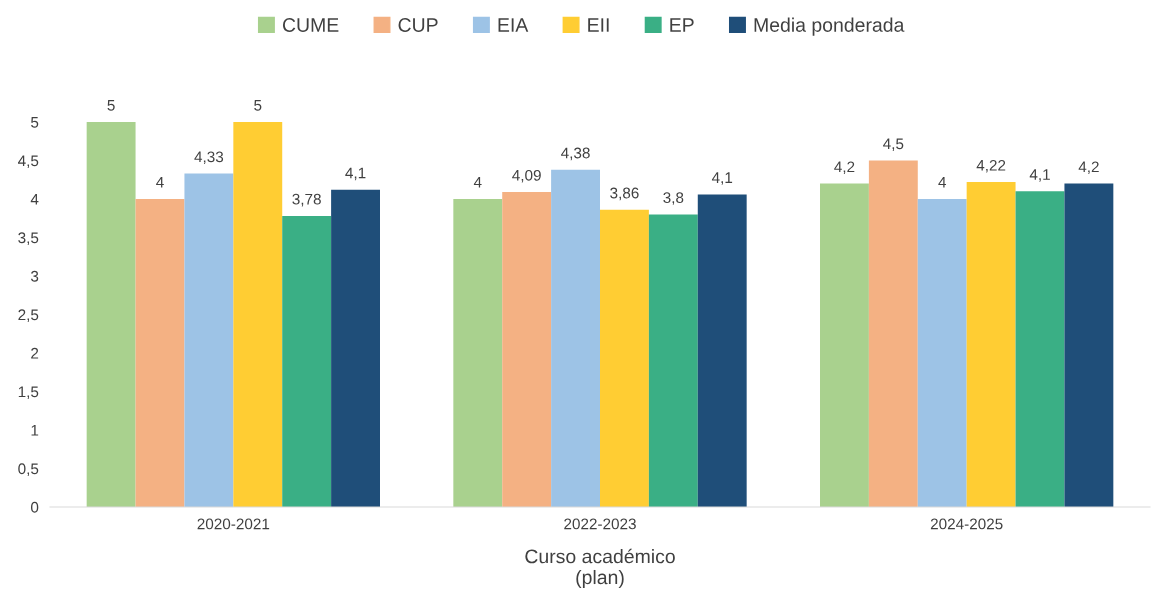  I want to click on data-label: 4,38, so click(575, 154).